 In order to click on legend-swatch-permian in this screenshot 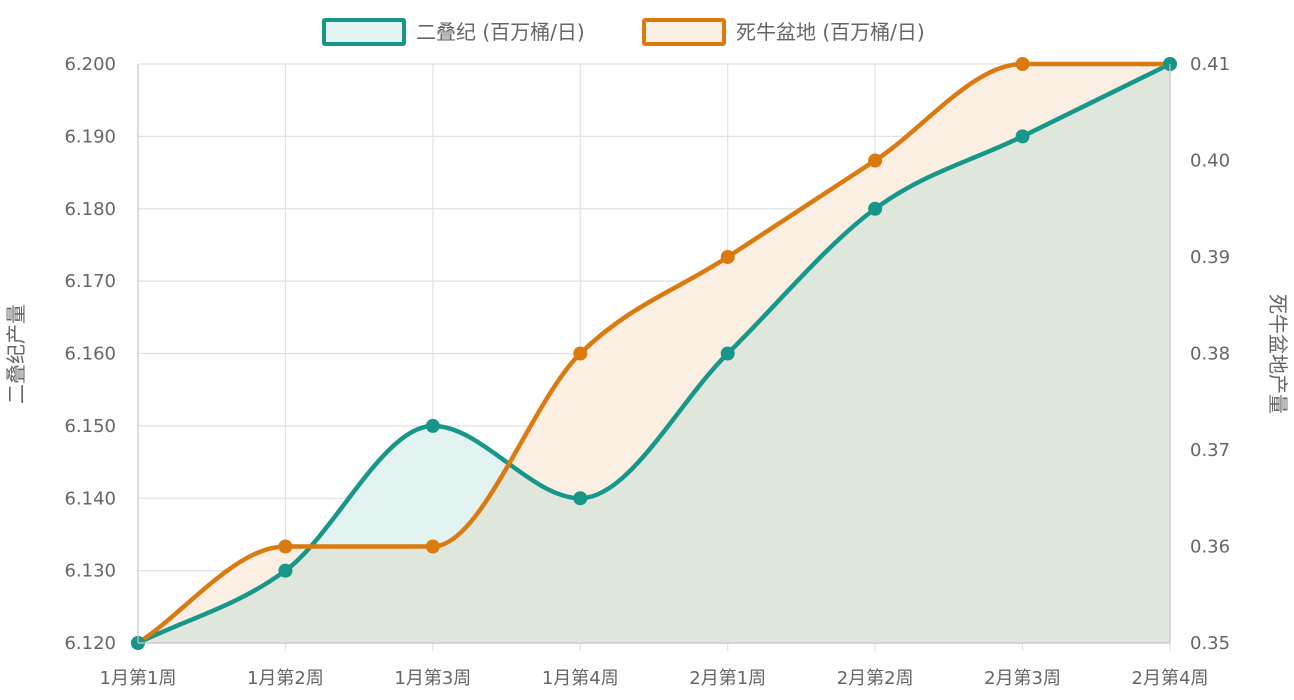, I will do `click(364, 32)`.